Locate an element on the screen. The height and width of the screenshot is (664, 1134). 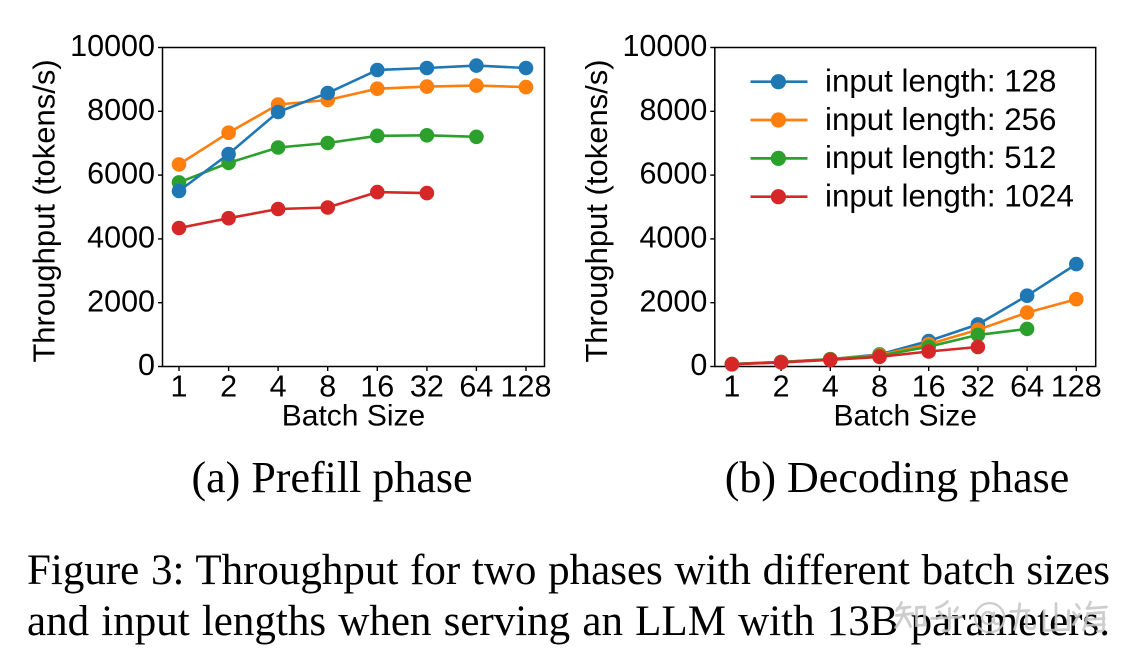
svg-text: input length: 128 is located at coordinates (940, 81).